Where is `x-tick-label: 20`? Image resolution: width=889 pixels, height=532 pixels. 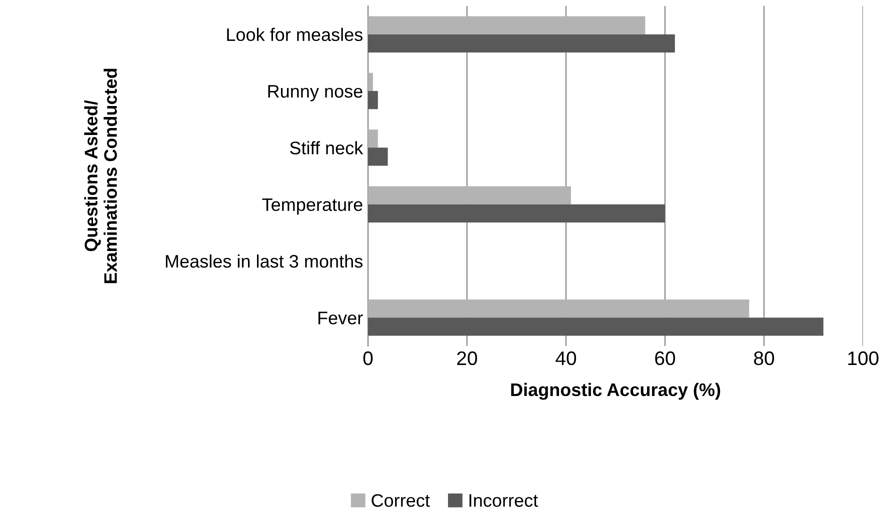
x-tick-label: 20 is located at coordinates (467, 358).